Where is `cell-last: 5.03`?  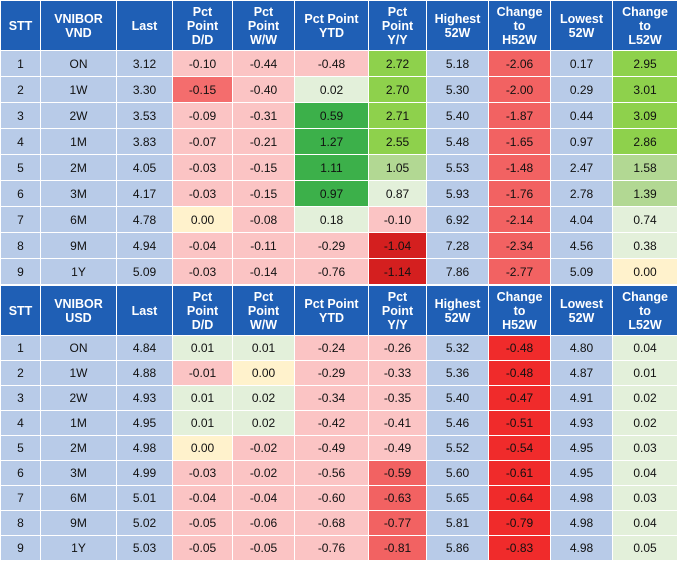
cell-last: 5.03 is located at coordinates (144, 548).